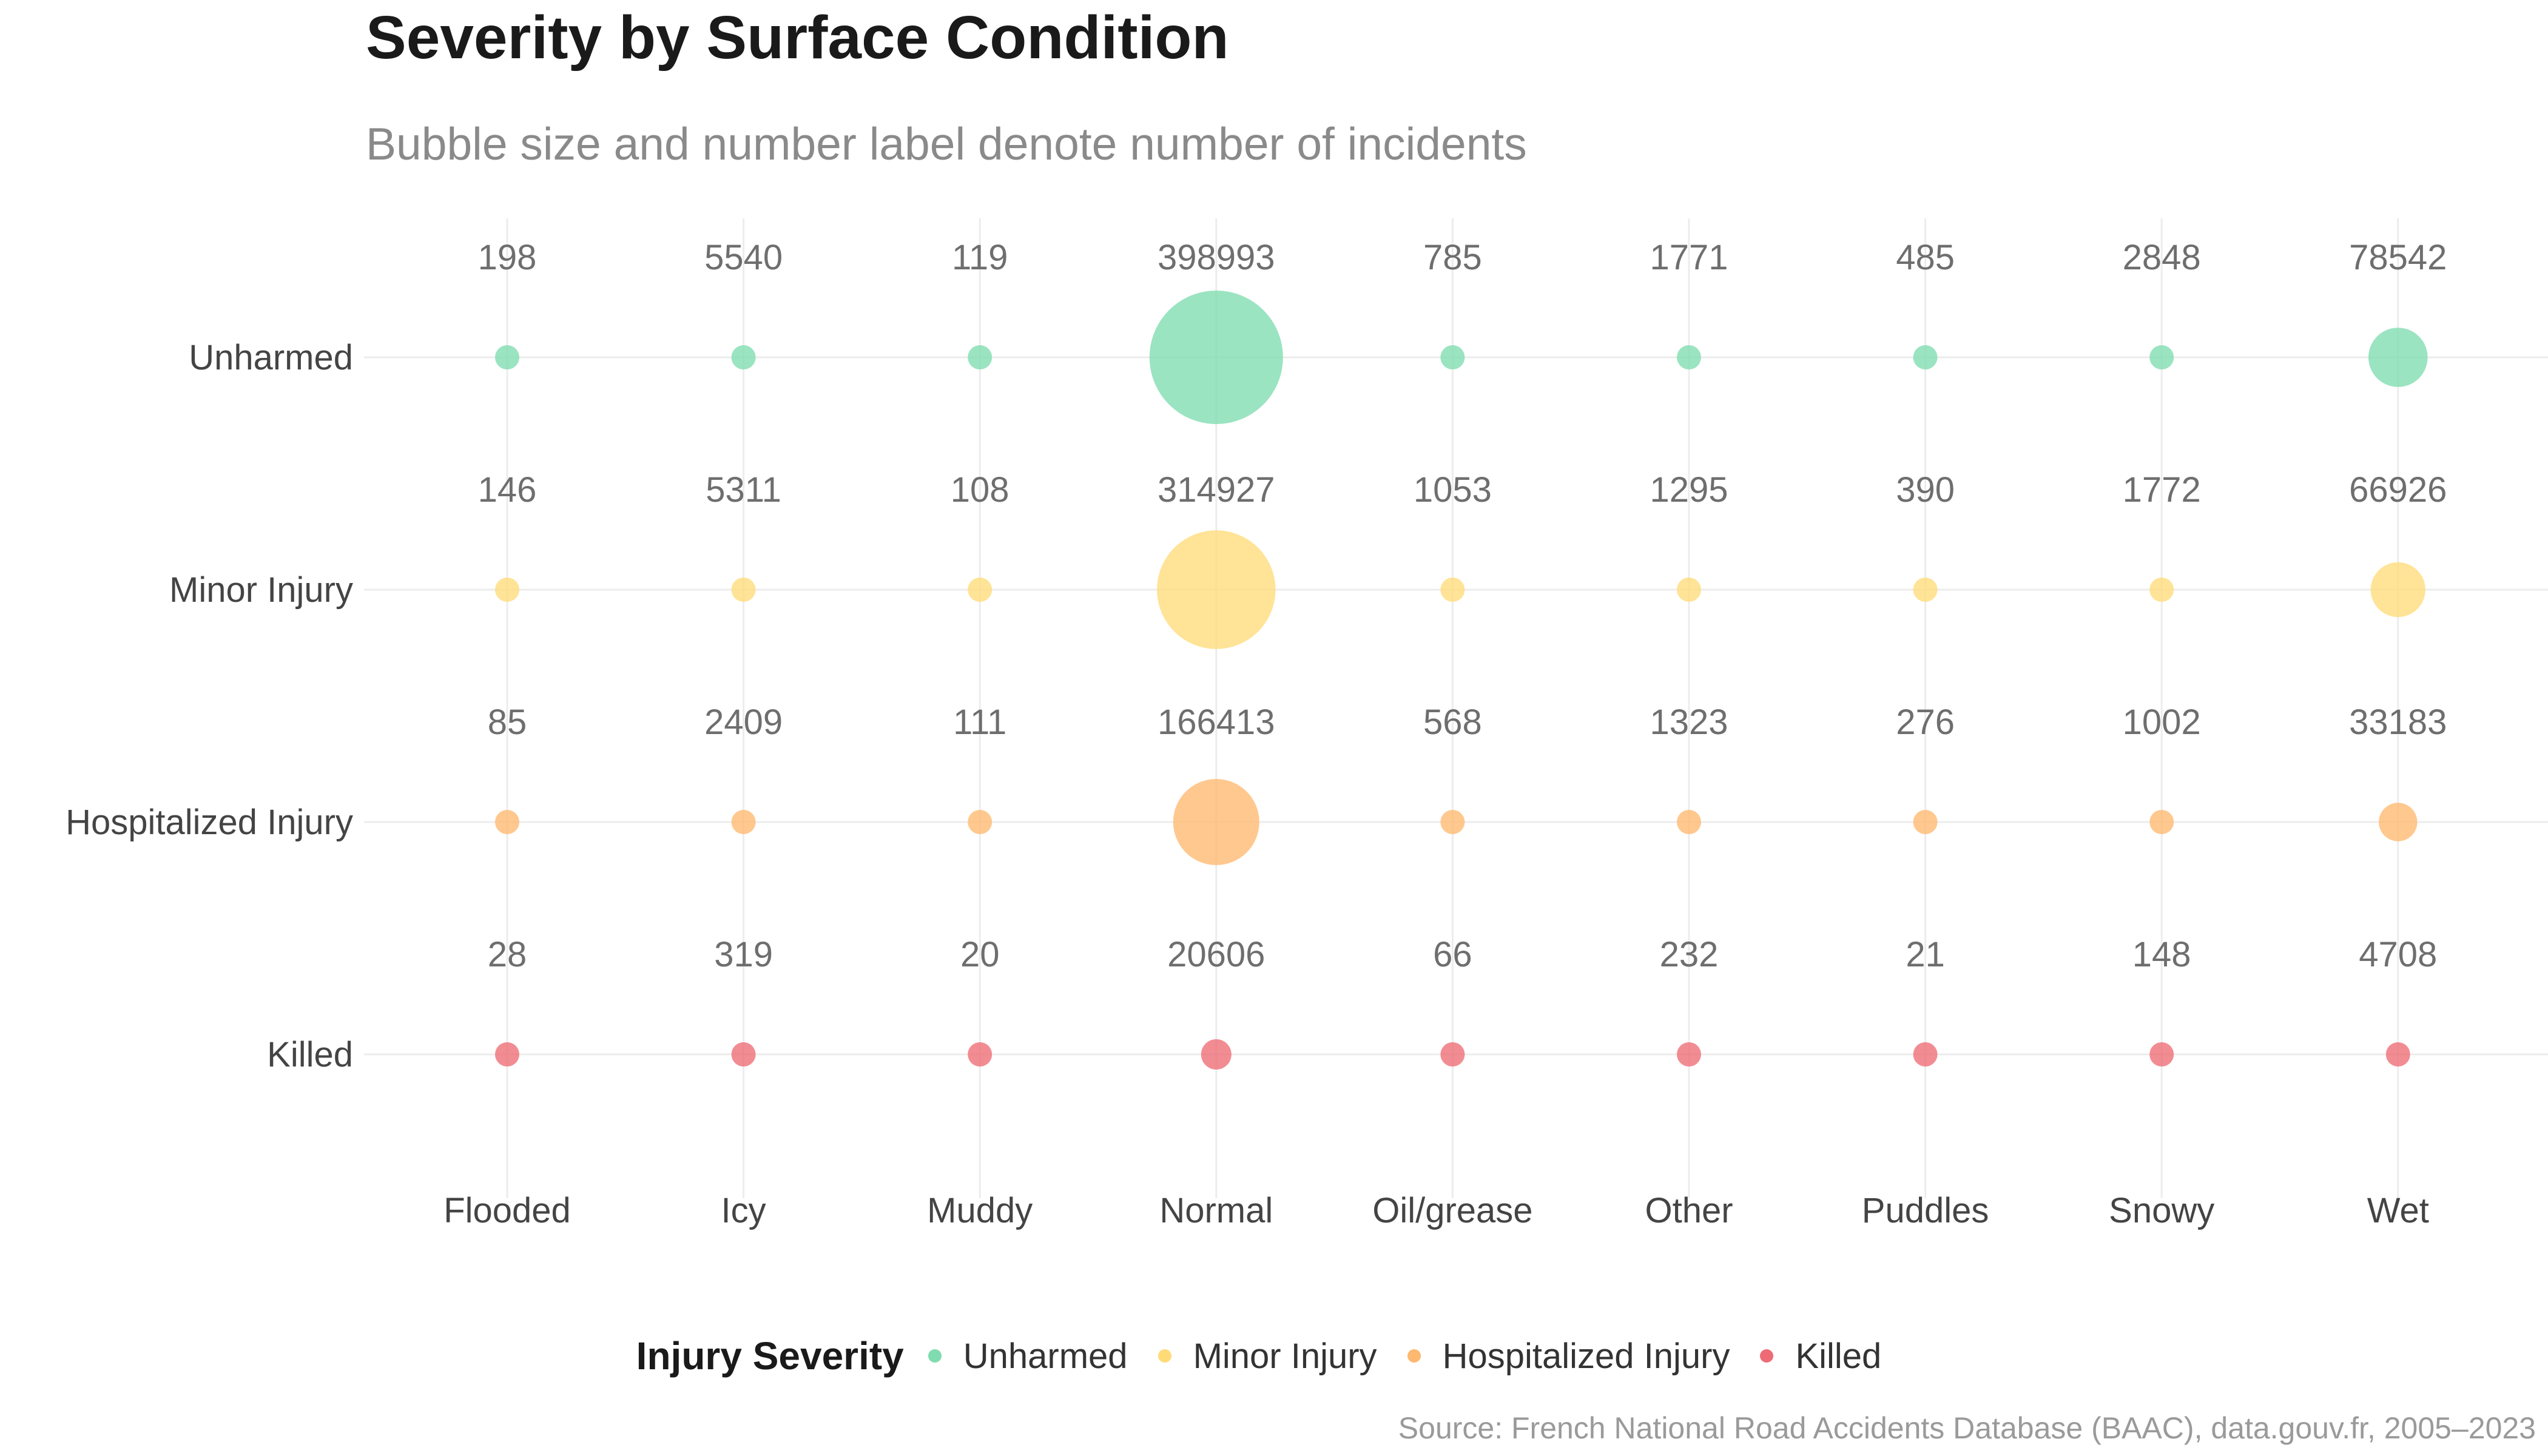 Image resolution: width=2548 pixels, height=1456 pixels. Describe the element at coordinates (1689, 490) in the screenshot. I see `value-label: 1295` at that location.